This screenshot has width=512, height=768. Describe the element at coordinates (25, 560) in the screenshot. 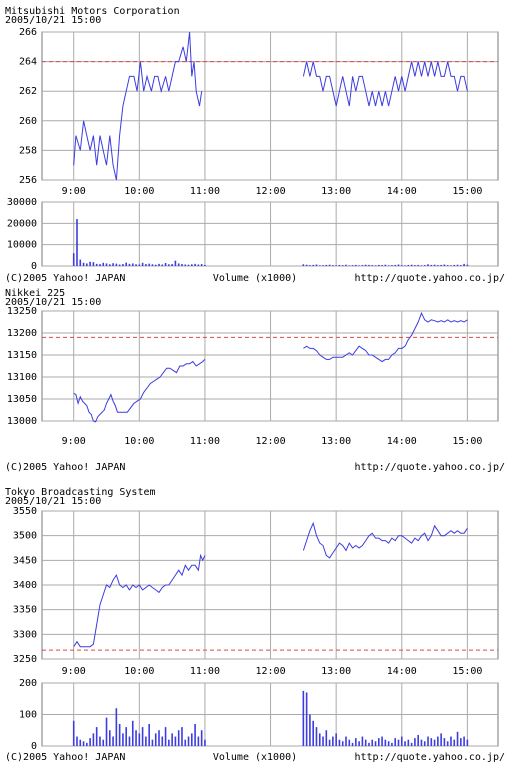

I see `y-tick-label: 3450` at that location.